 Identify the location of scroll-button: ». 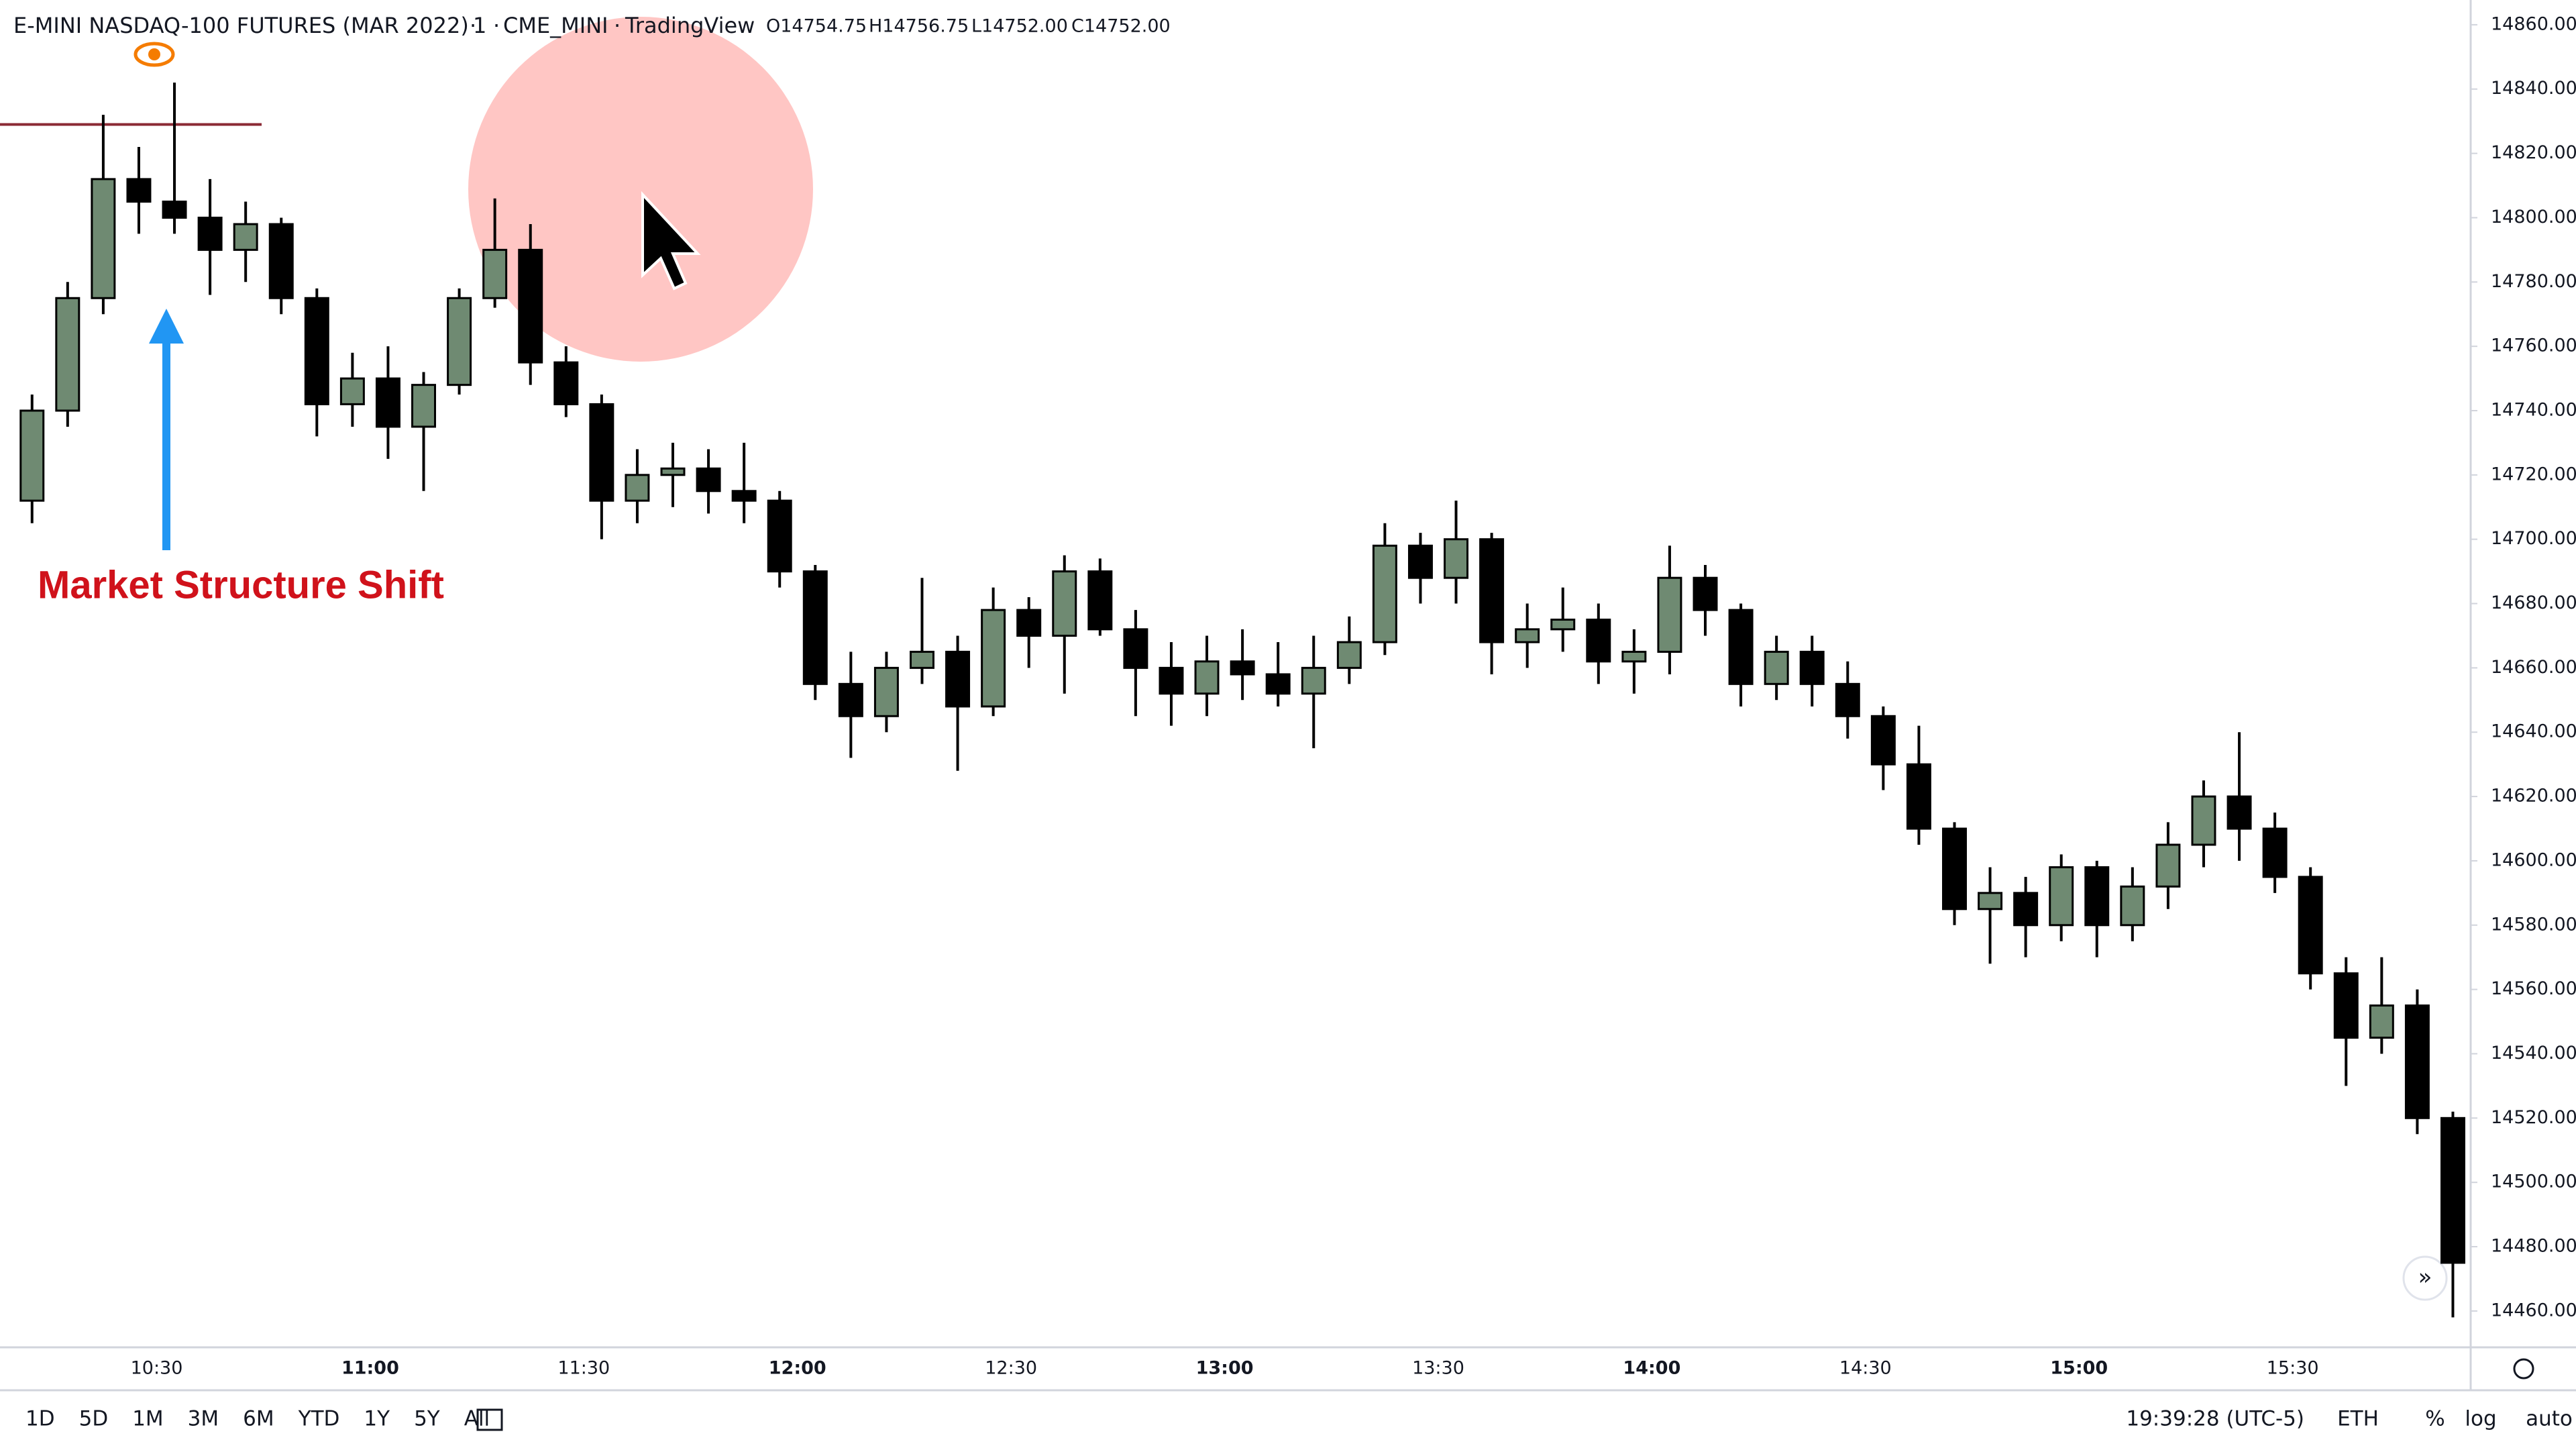
(2425, 1278).